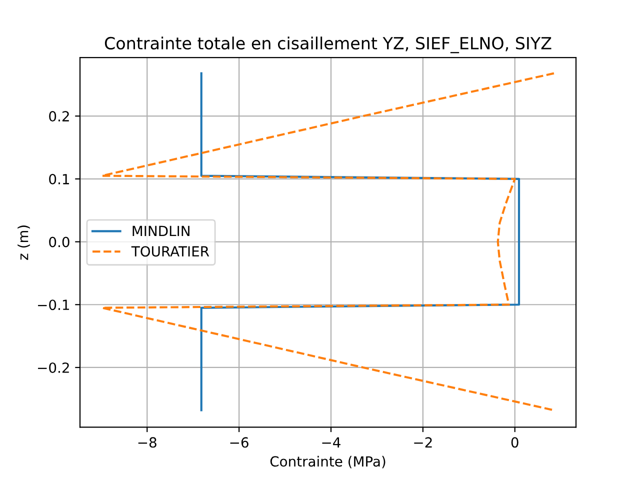 This screenshot has width=640, height=480. What do you see at coordinates (53, 367) in the screenshot?
I see `y-tick-label: −0.2` at bounding box center [53, 367].